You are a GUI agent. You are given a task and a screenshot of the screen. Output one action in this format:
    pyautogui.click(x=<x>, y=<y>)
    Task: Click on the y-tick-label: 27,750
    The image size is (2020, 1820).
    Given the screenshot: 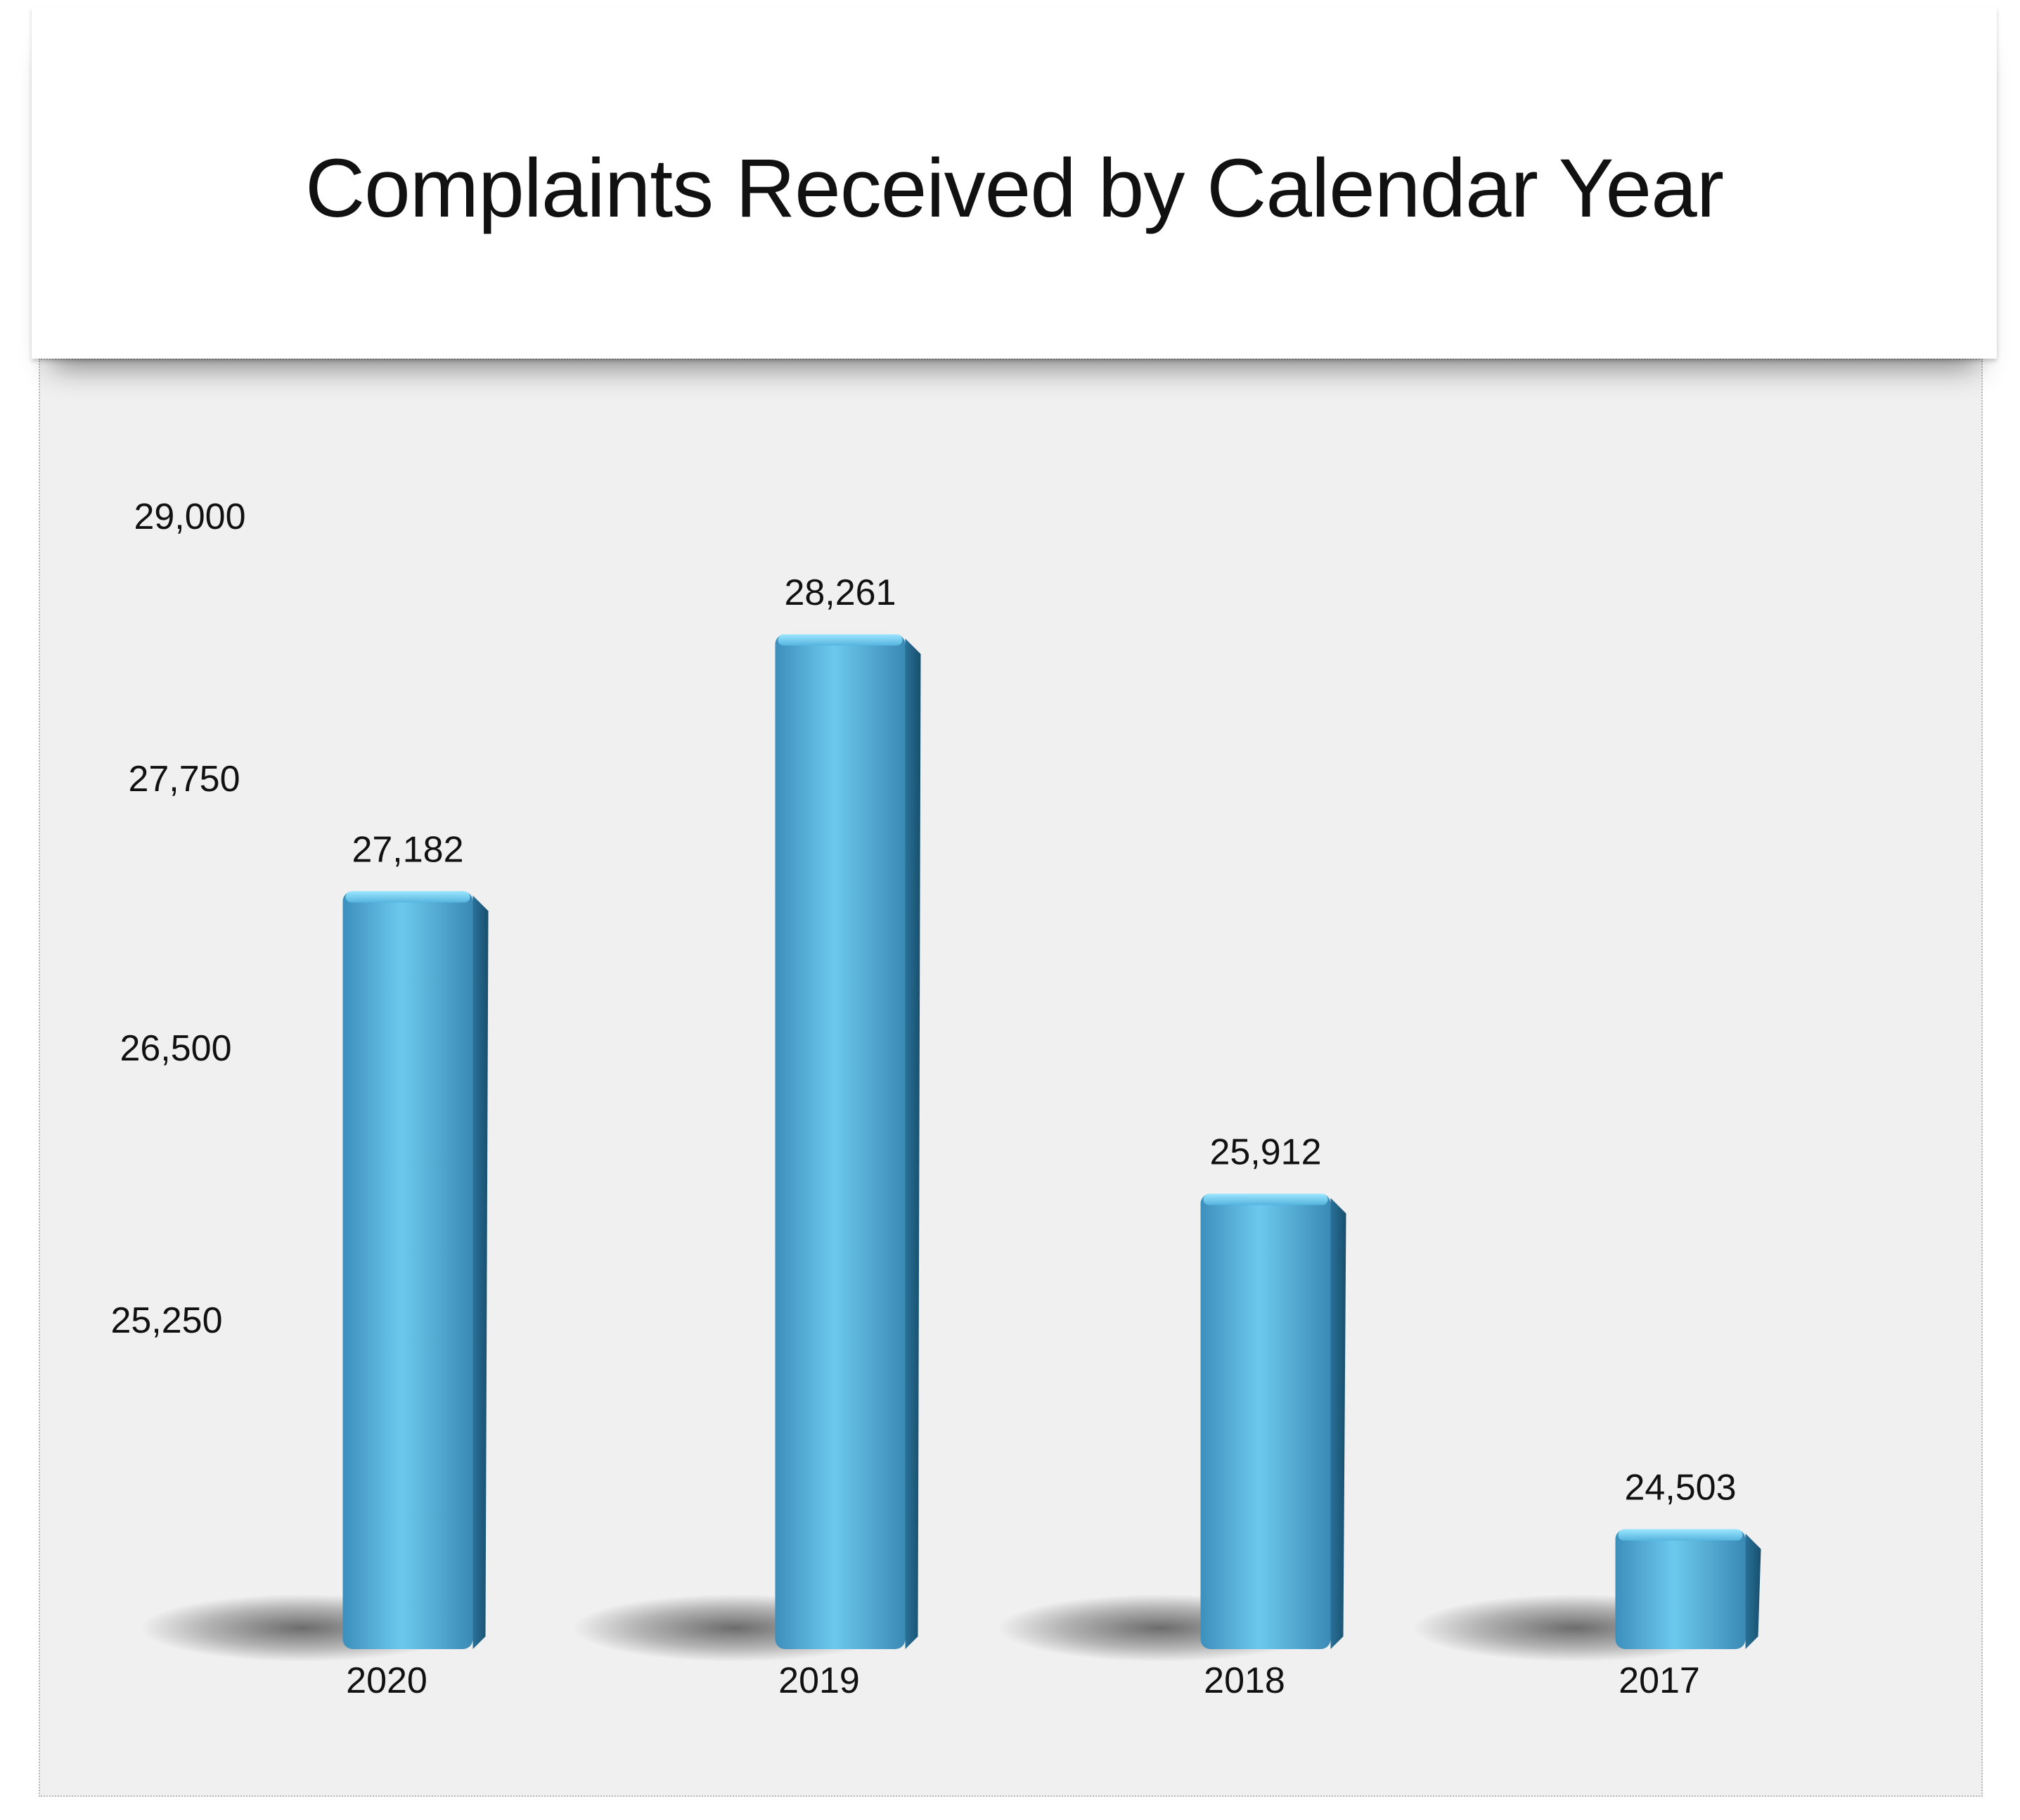 What is the action you would take?
    pyautogui.click(x=184, y=779)
    